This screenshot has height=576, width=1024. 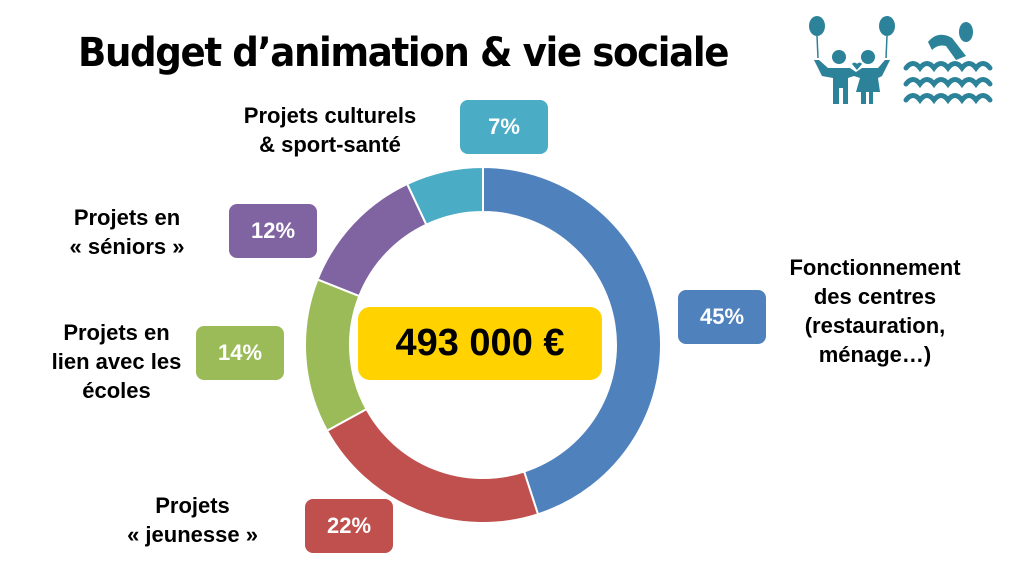 What do you see at coordinates (349, 526) in the screenshot?
I see `percent-badge-jeunesse: 22%` at bounding box center [349, 526].